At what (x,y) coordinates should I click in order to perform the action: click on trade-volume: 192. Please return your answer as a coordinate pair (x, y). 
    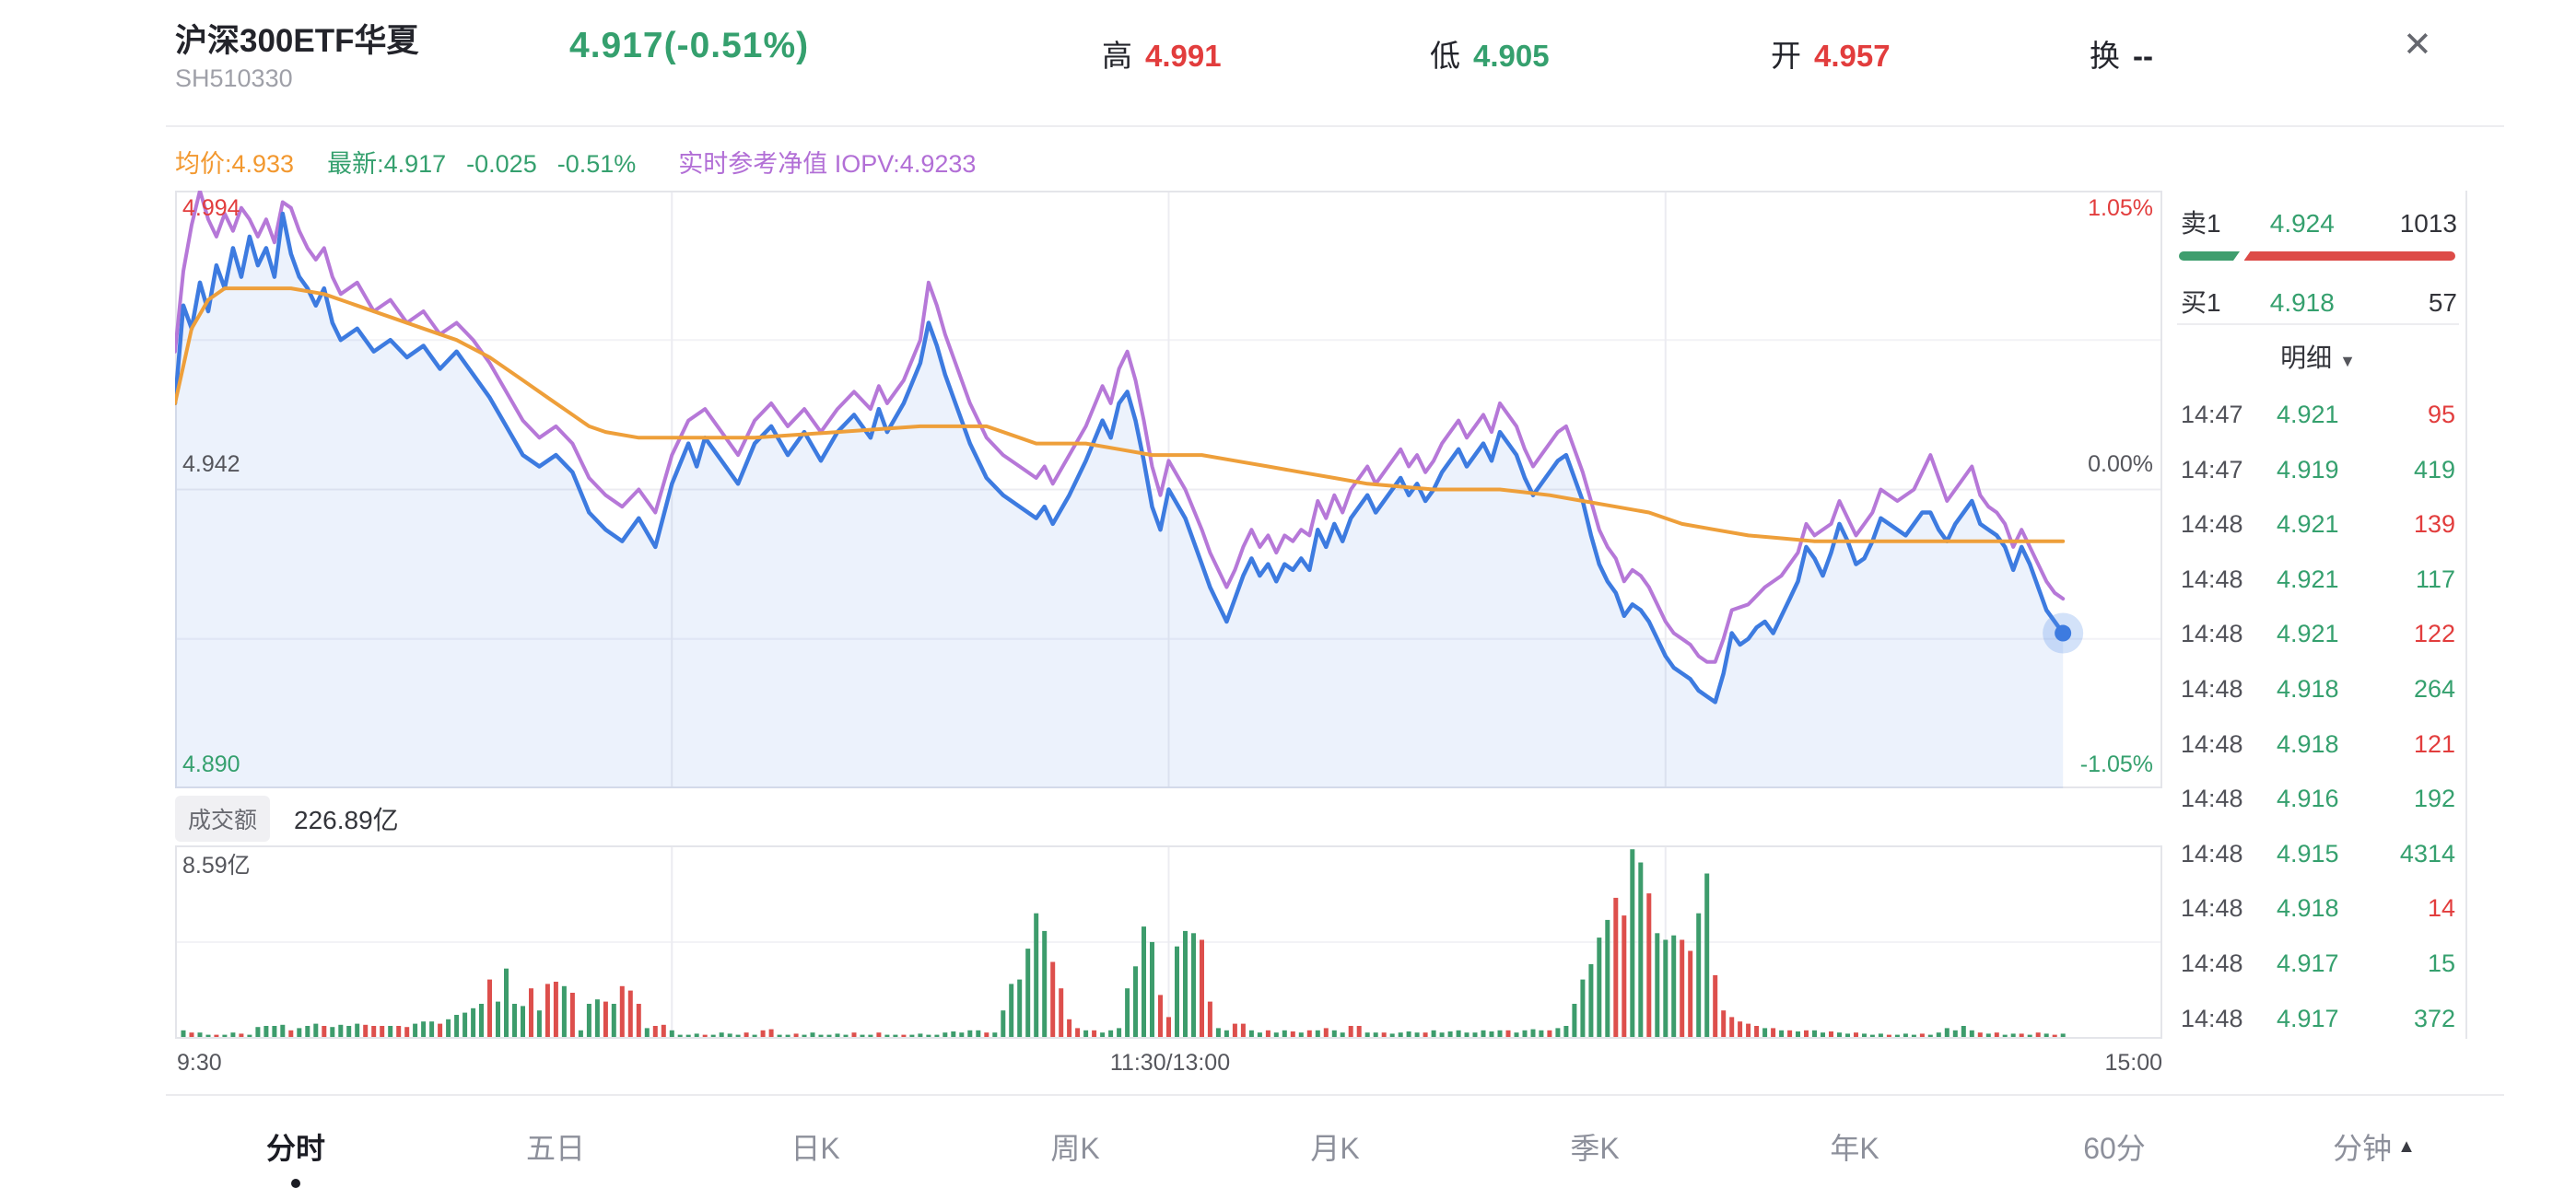
    Looking at the image, I should click on (2434, 799).